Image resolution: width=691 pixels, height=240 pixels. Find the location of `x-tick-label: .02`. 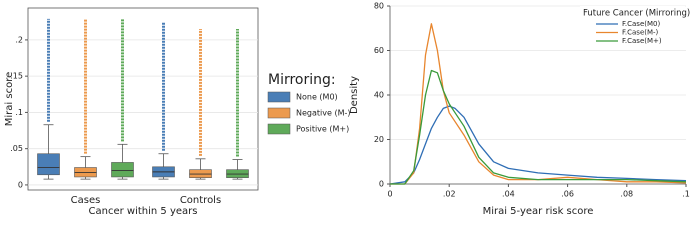

x-tick-label: .02 is located at coordinates (449, 194).